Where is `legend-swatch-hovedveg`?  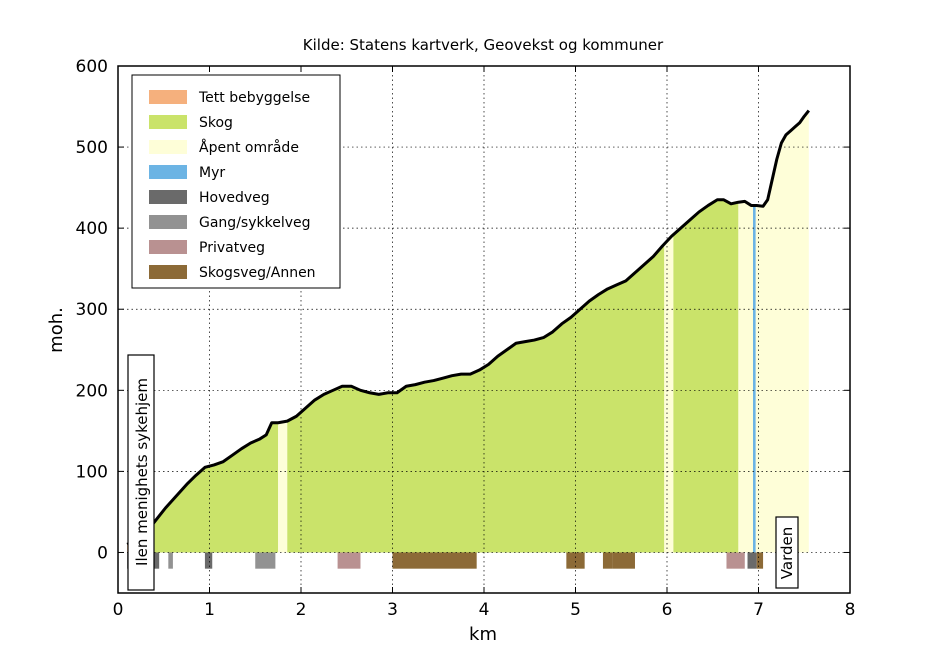
legend-swatch-hovedveg is located at coordinates (168, 197).